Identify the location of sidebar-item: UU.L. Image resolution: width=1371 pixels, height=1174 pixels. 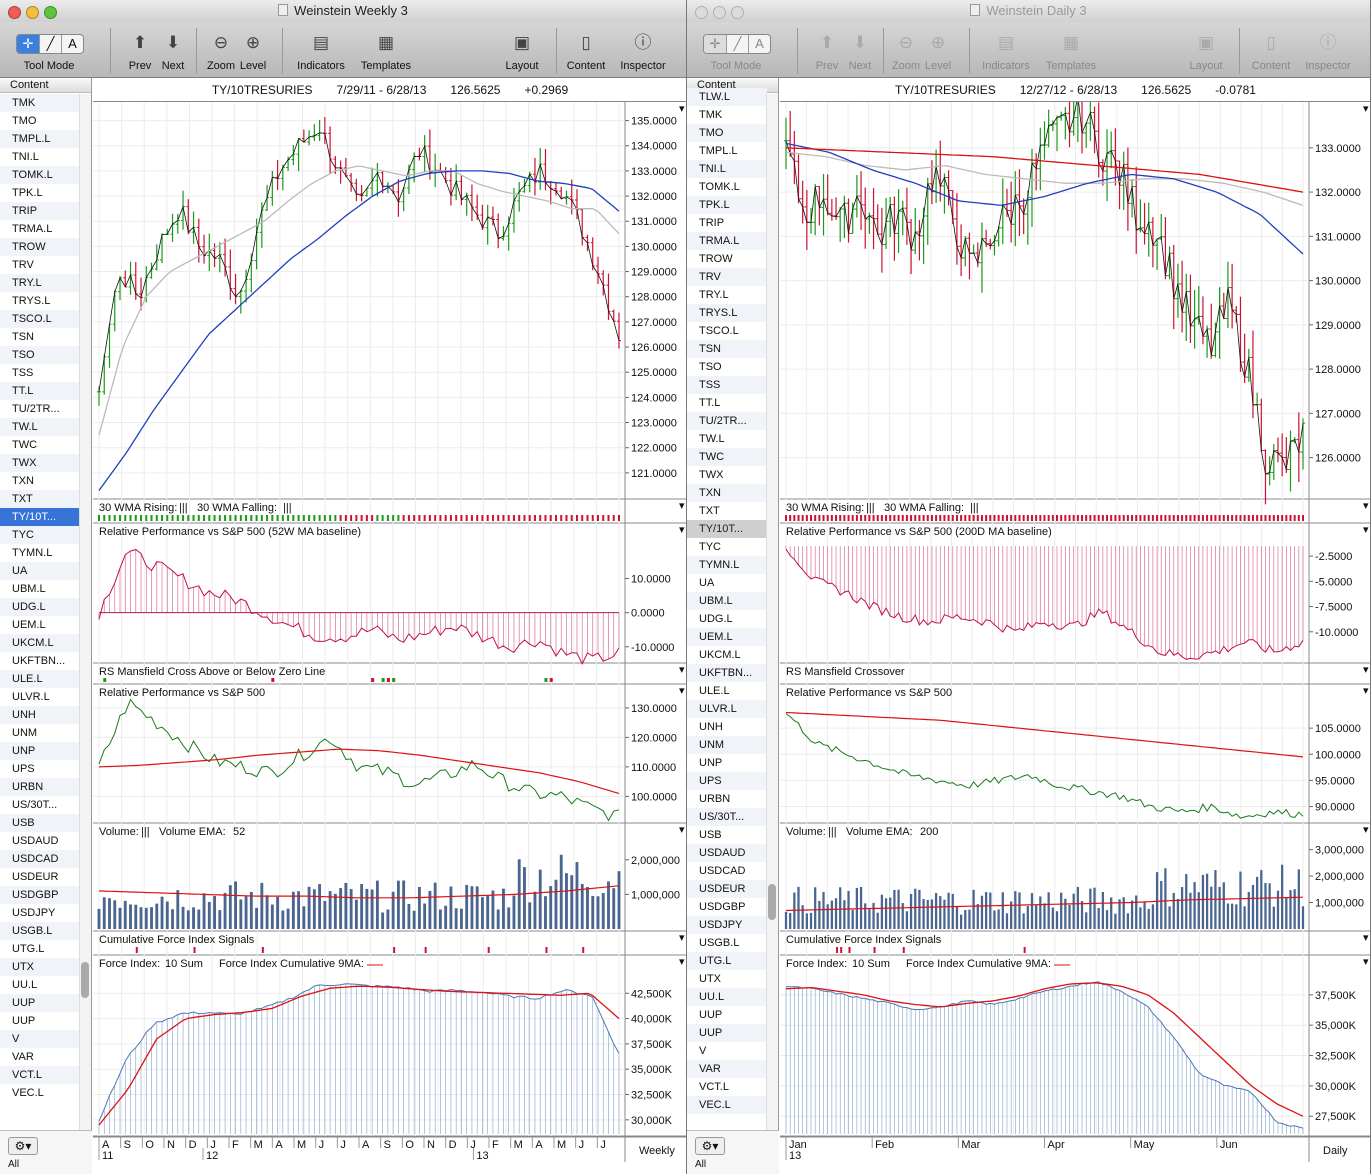
(40, 985).